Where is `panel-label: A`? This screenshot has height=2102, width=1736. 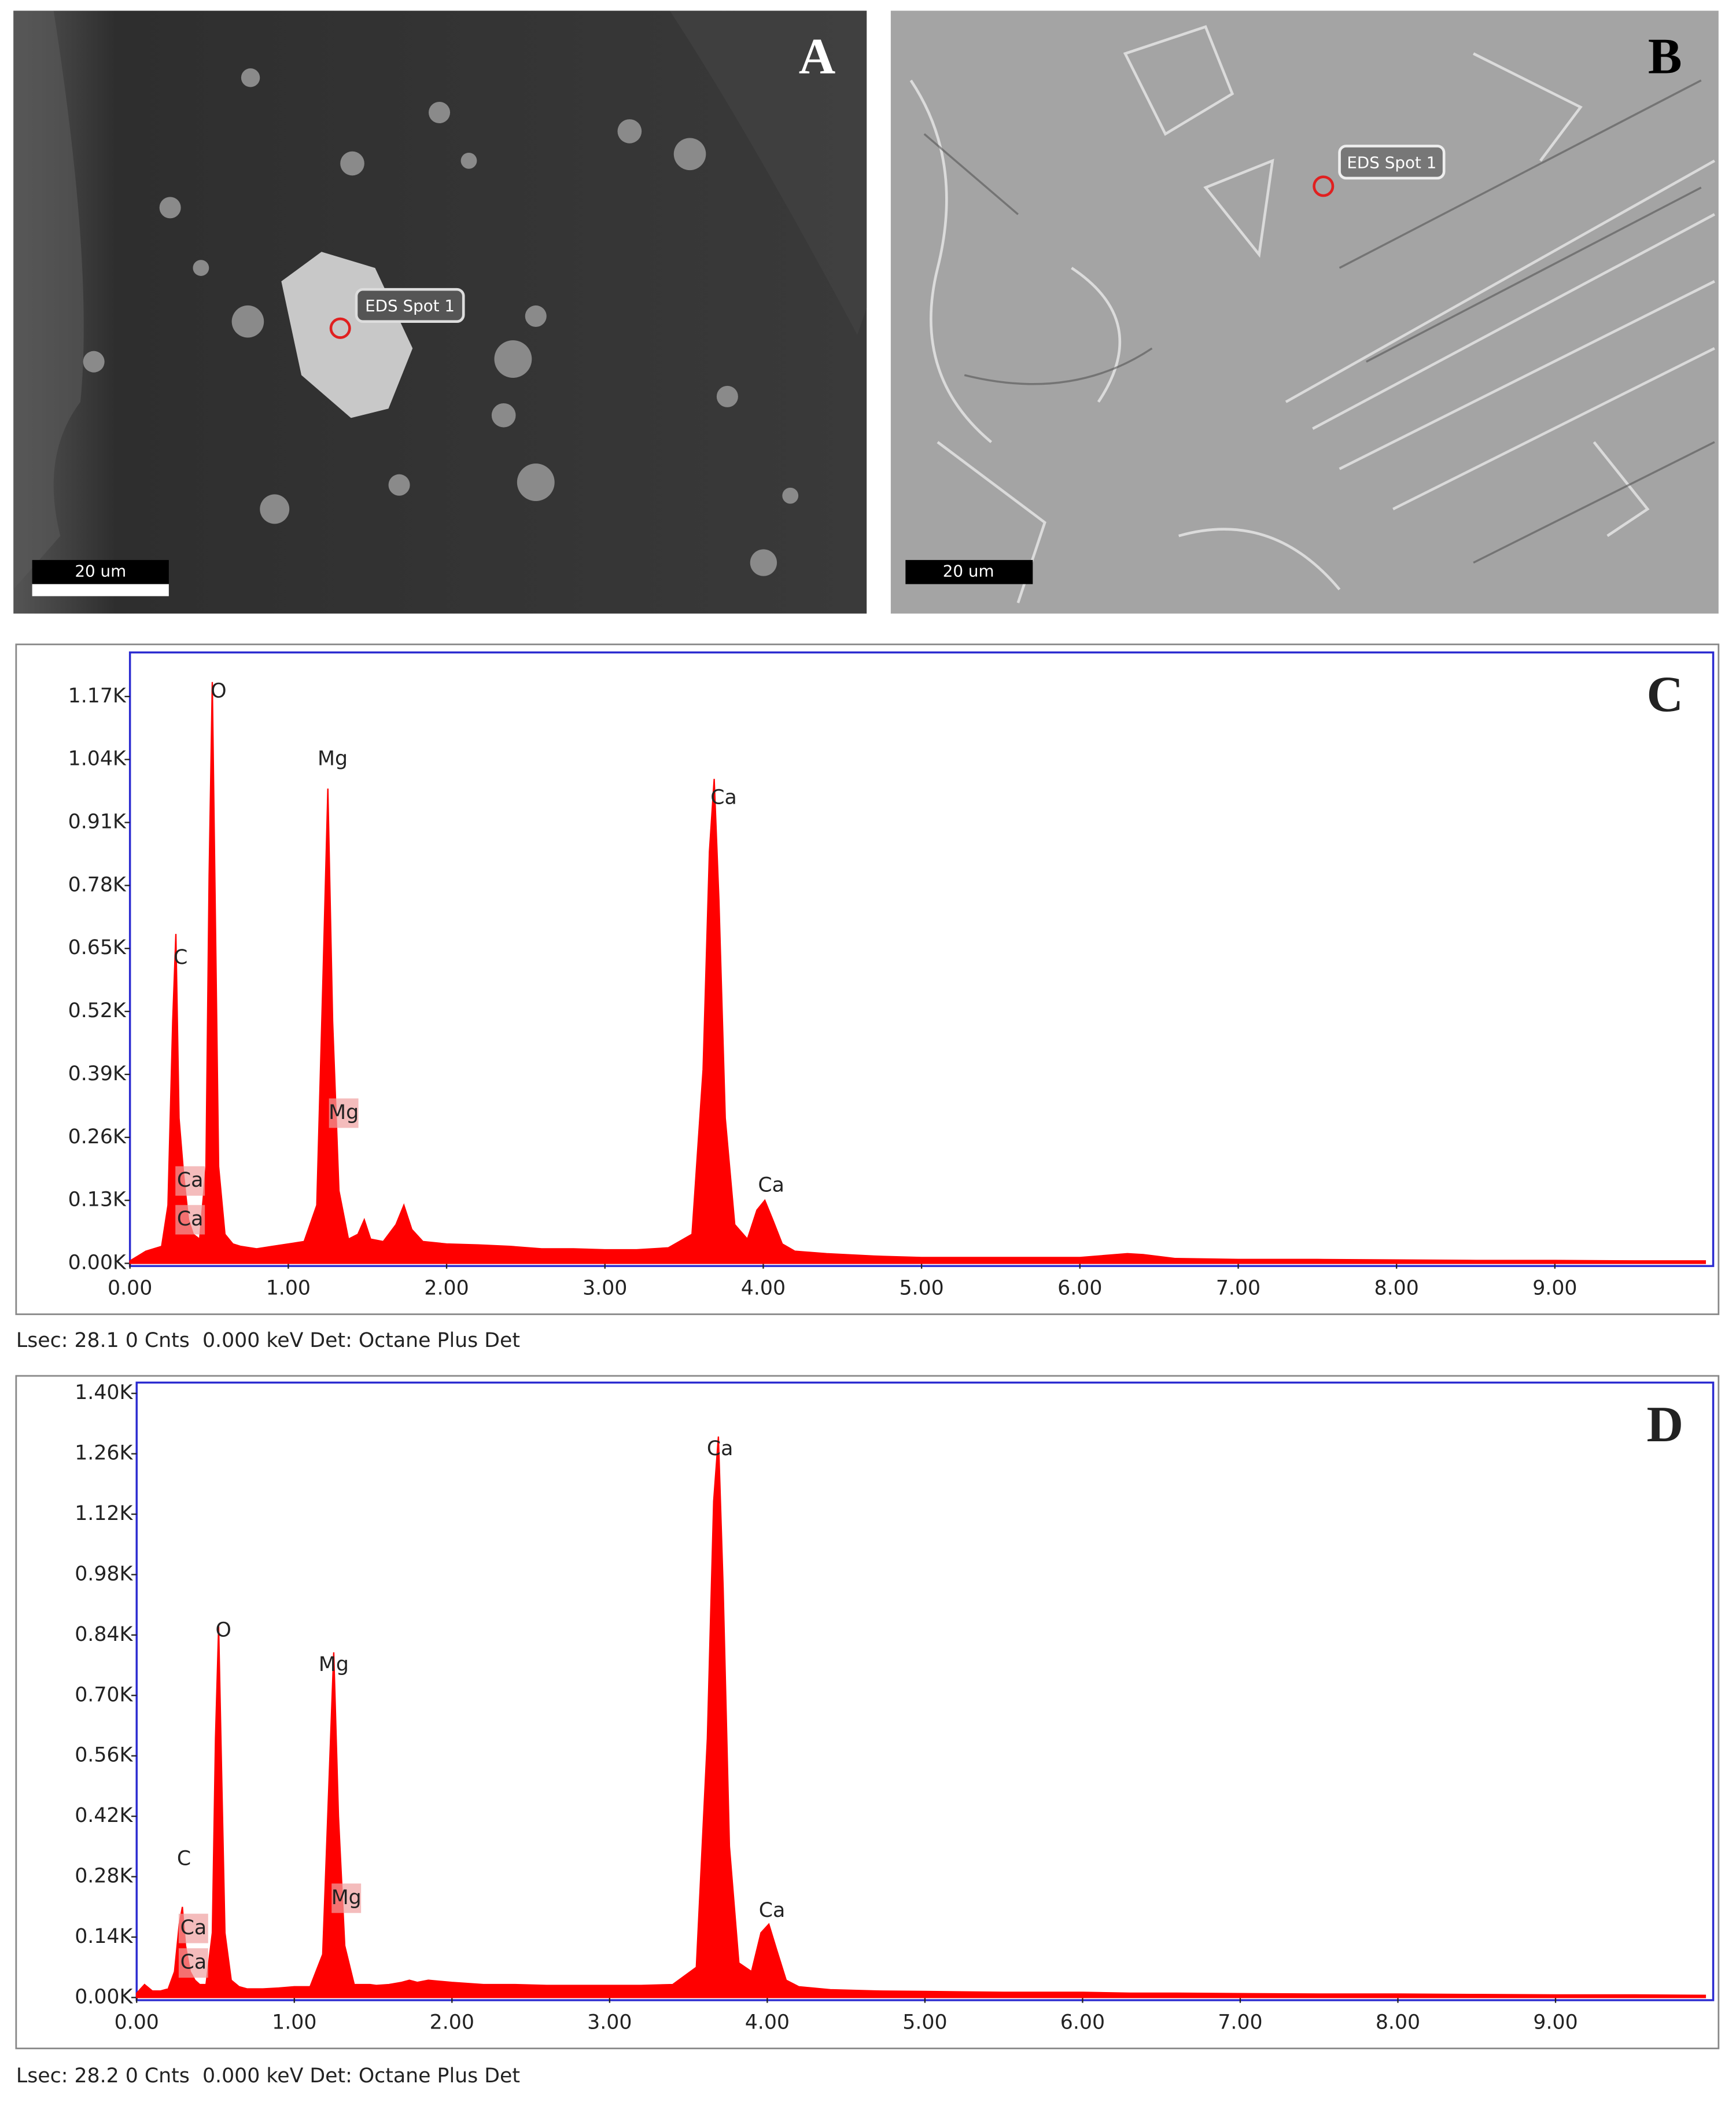 panel-label: A is located at coordinates (817, 57).